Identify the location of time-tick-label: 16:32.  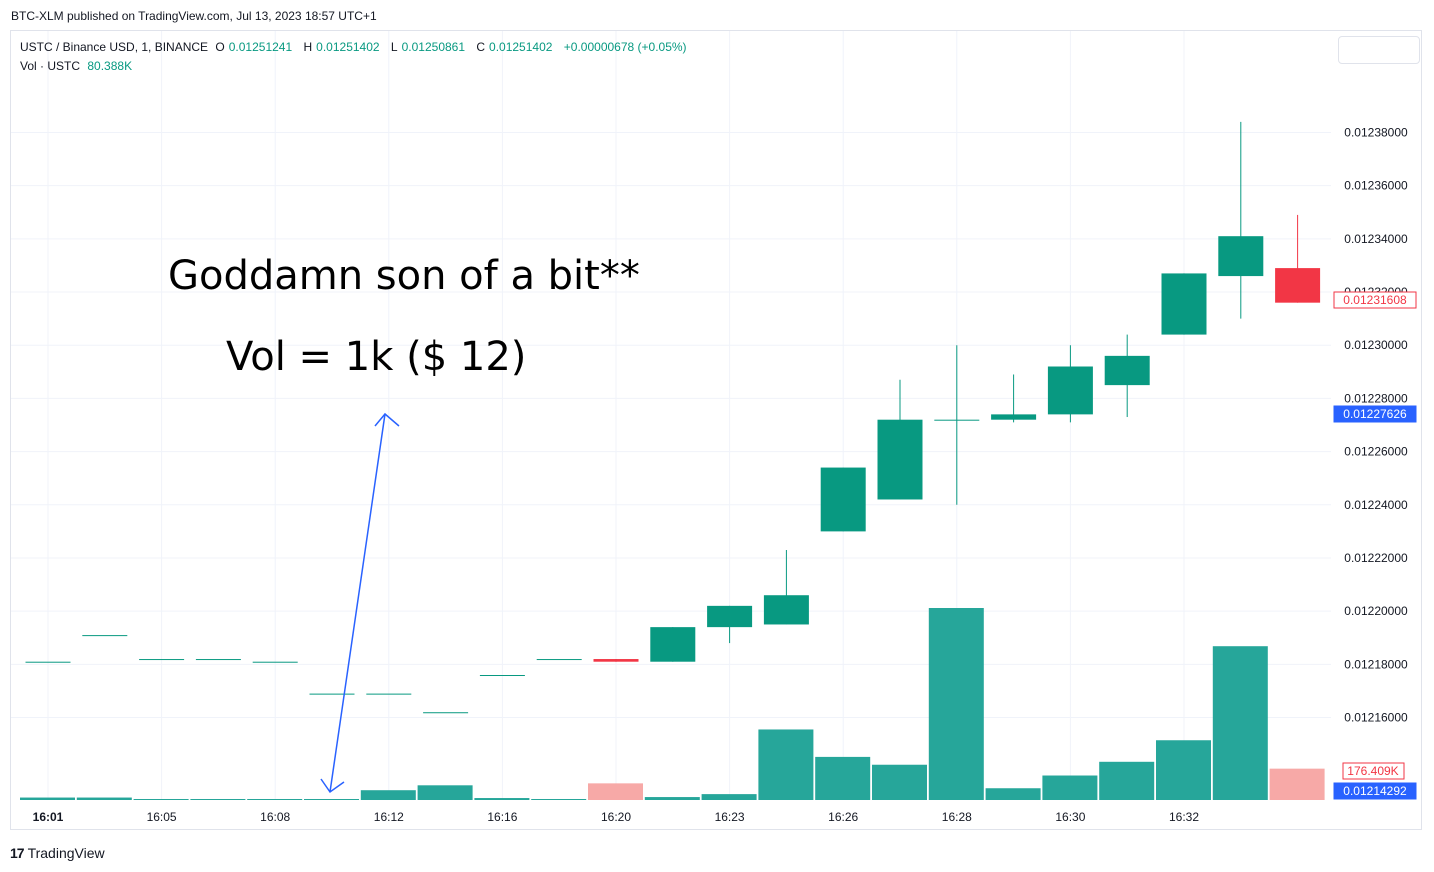
(1184, 817).